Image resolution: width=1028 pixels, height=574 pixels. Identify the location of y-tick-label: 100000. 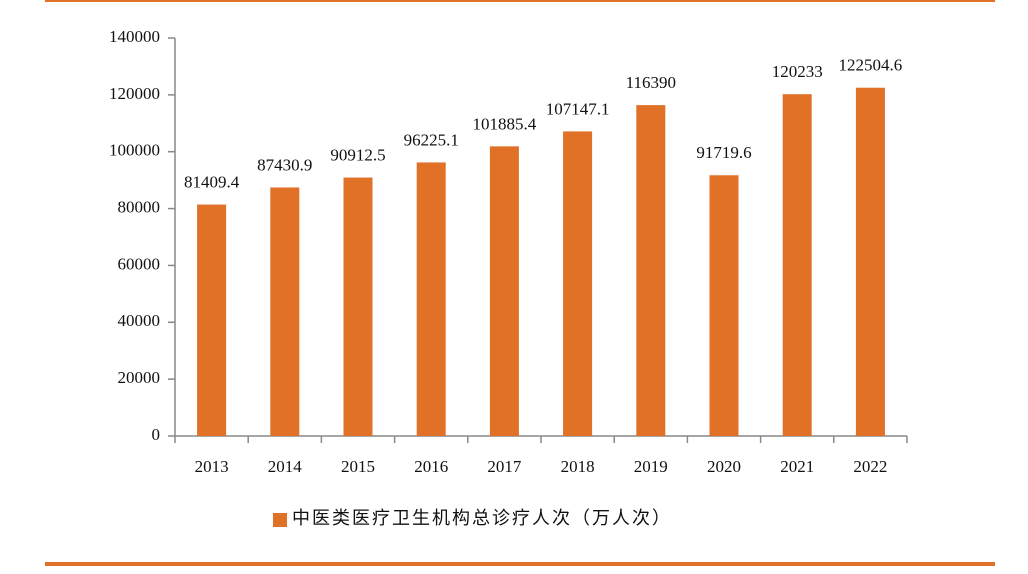
(134, 150).